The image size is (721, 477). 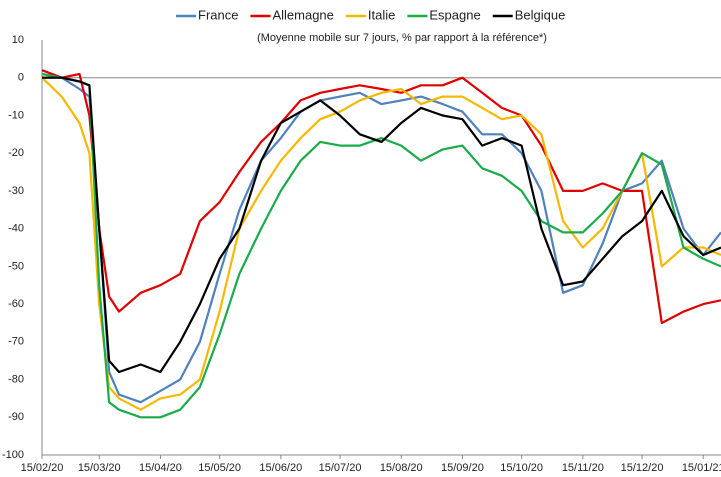 What do you see at coordinates (16, 342) in the screenshot?
I see `y-tick-label: -70` at bounding box center [16, 342].